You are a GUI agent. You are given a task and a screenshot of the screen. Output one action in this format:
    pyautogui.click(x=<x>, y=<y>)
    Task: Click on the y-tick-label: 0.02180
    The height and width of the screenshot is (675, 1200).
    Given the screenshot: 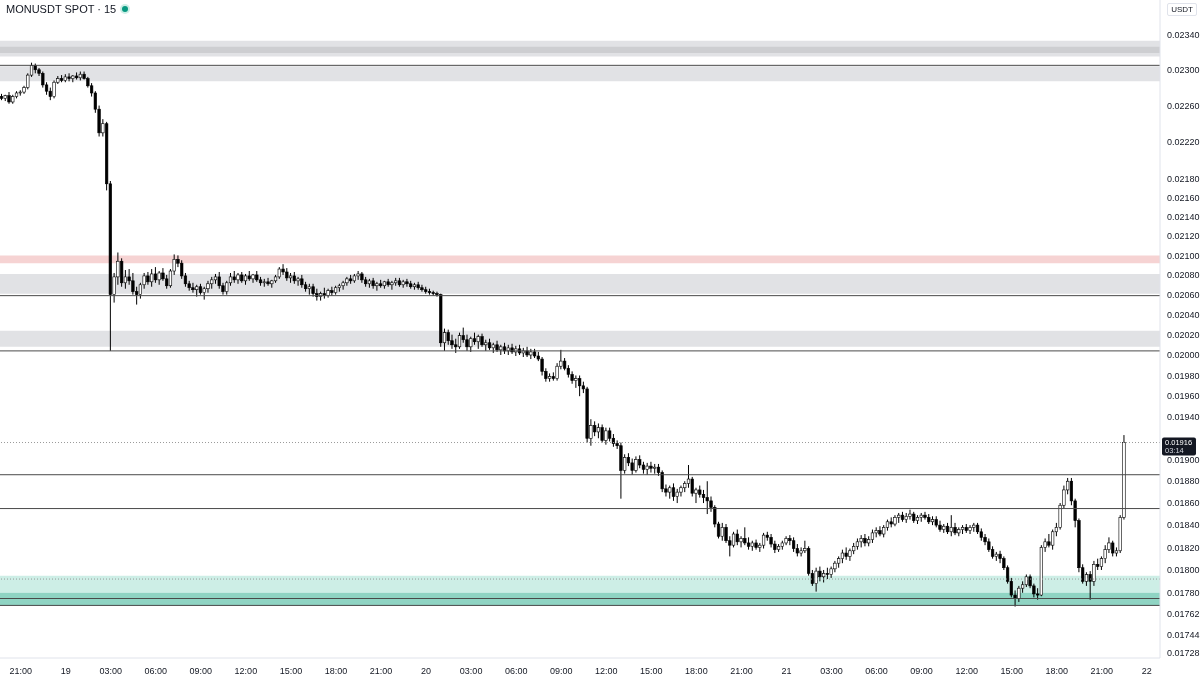 What is the action you would take?
    pyautogui.click(x=1183, y=179)
    